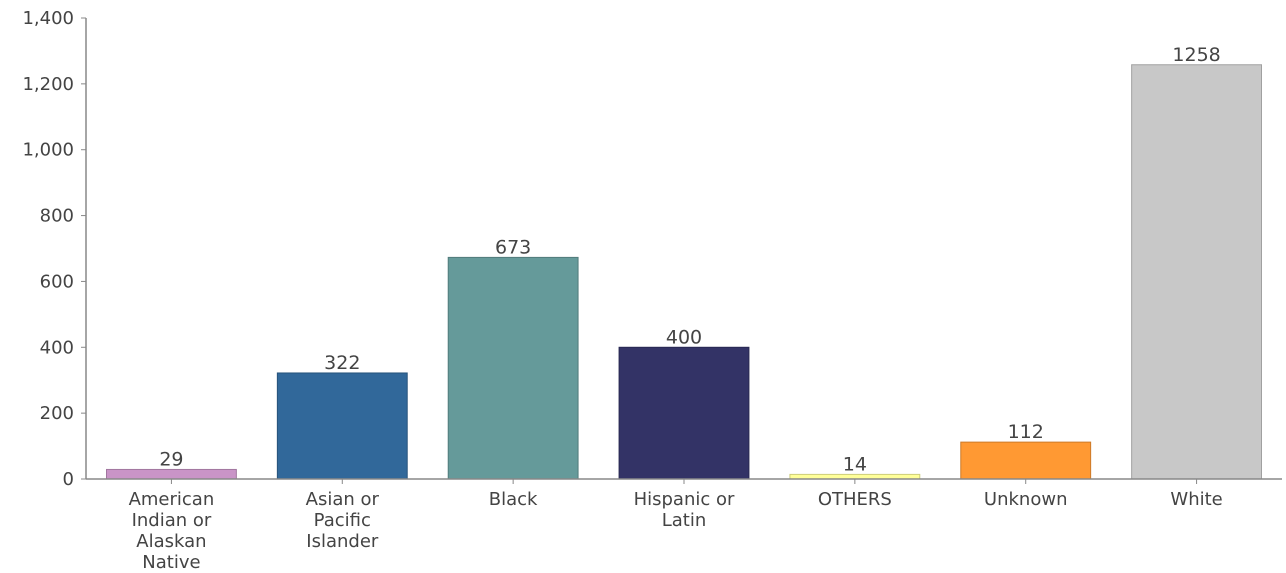  What do you see at coordinates (171, 459) in the screenshot?
I see `bar-data-label: 29` at bounding box center [171, 459].